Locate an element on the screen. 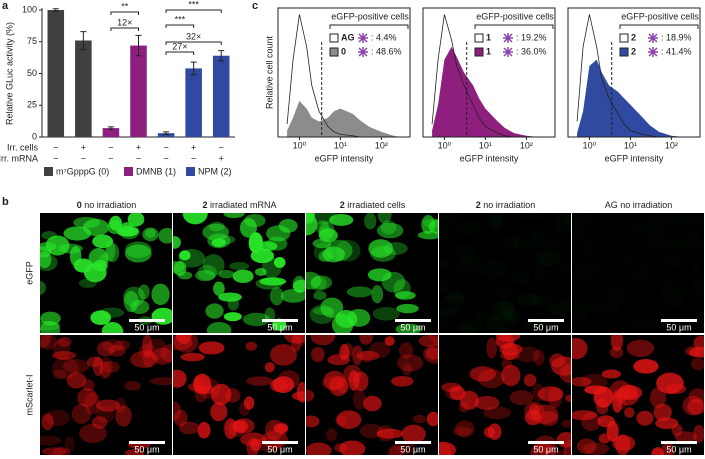 The image size is (705, 459). row-sign: + is located at coordinates (221, 158).